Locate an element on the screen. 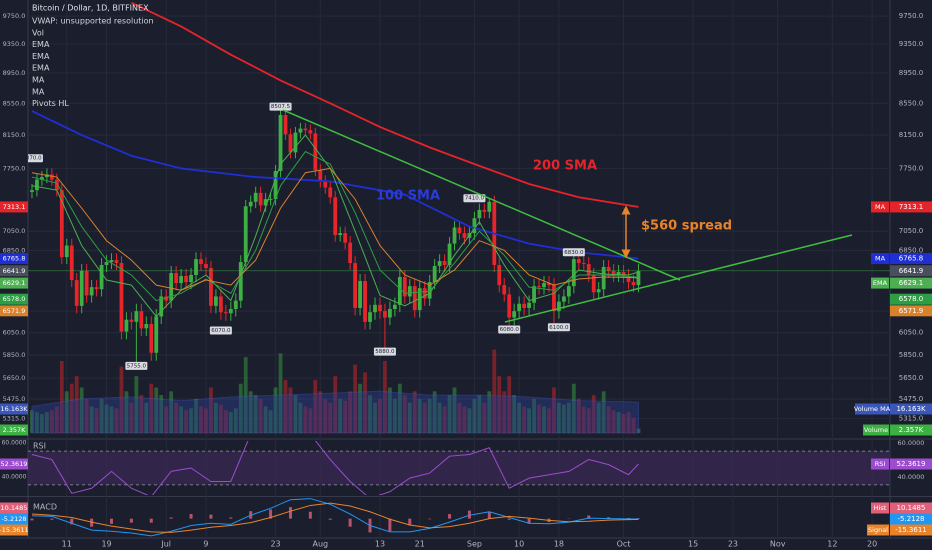 Image resolution: width=932 pixels, height=550 pixels. legend-item: EMA is located at coordinates (41, 68).